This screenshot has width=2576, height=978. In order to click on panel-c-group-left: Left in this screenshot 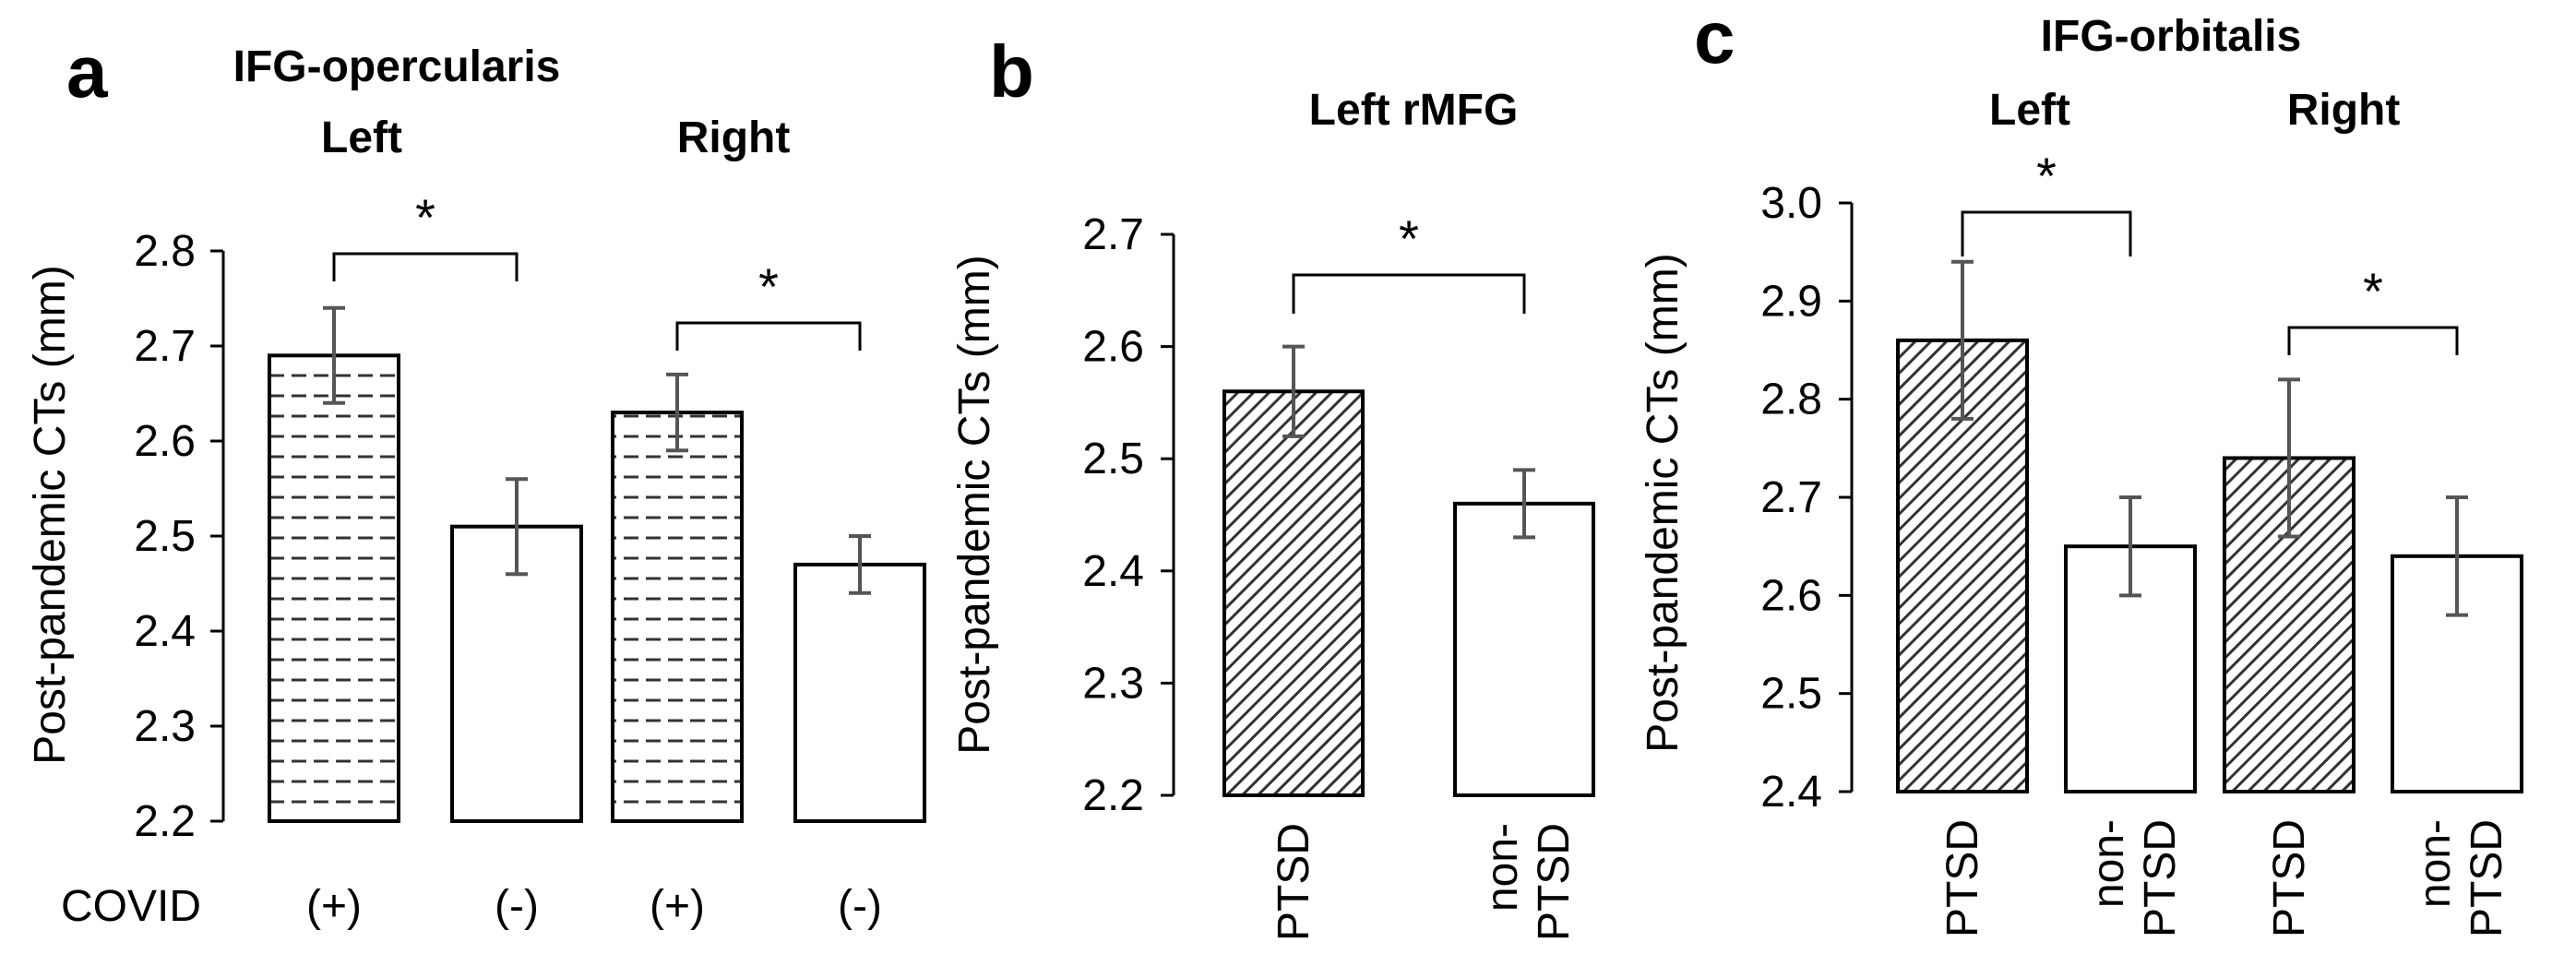, I will do `click(2030, 111)`.